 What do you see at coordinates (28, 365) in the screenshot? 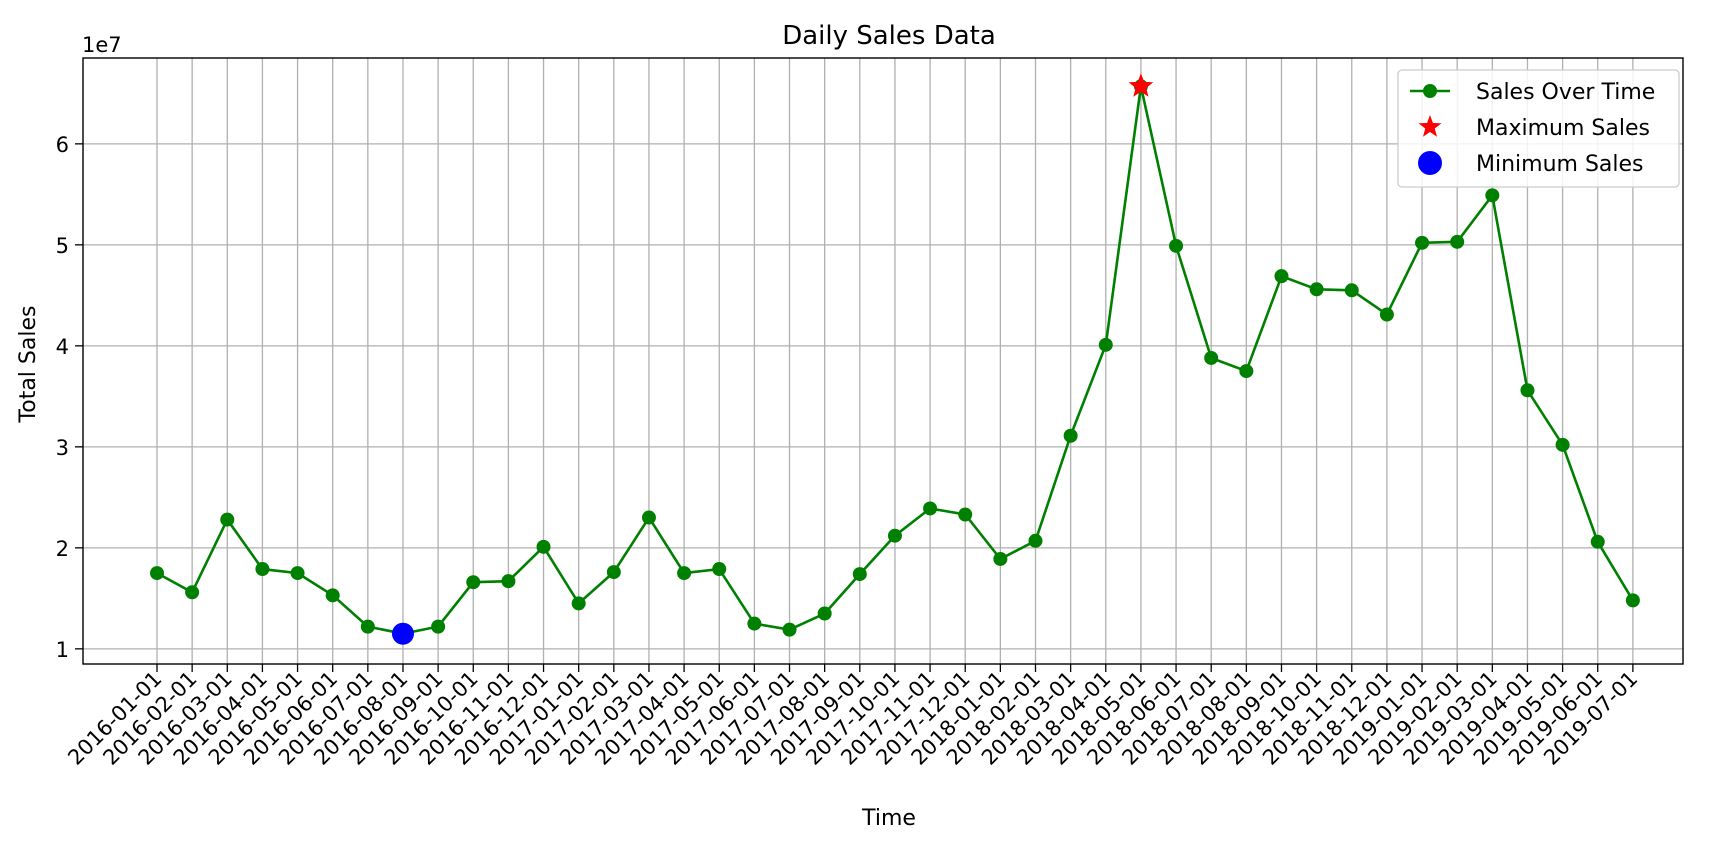
I see `y-axis-title: Total Sales` at bounding box center [28, 365].